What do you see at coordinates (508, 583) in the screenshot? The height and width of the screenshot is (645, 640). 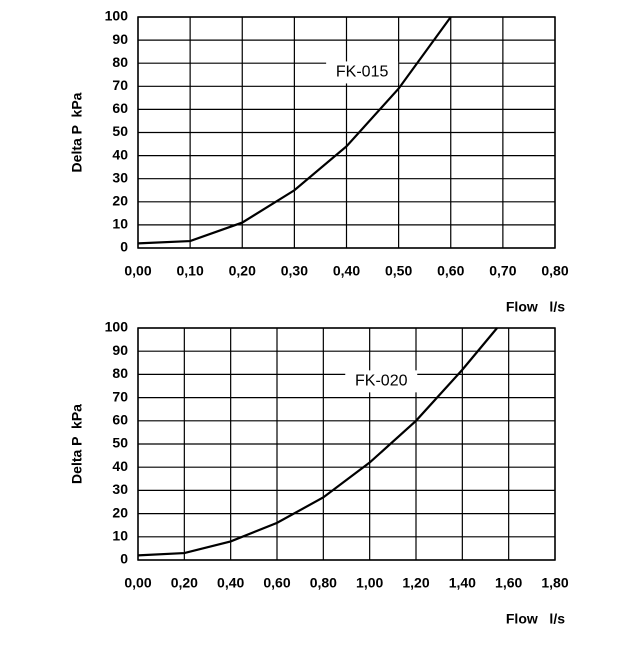 I see `x-tick-label: 1,60` at bounding box center [508, 583].